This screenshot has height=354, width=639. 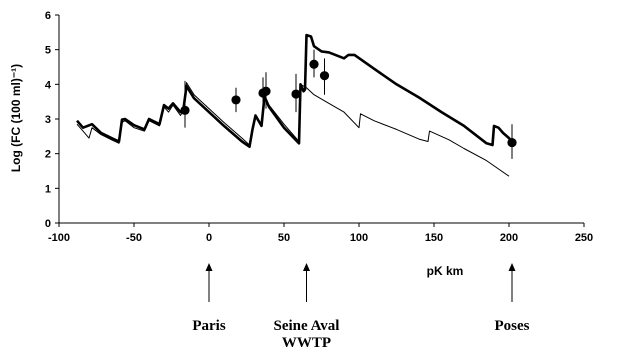 I want to click on y-tick-label: 2, so click(x=48, y=155).